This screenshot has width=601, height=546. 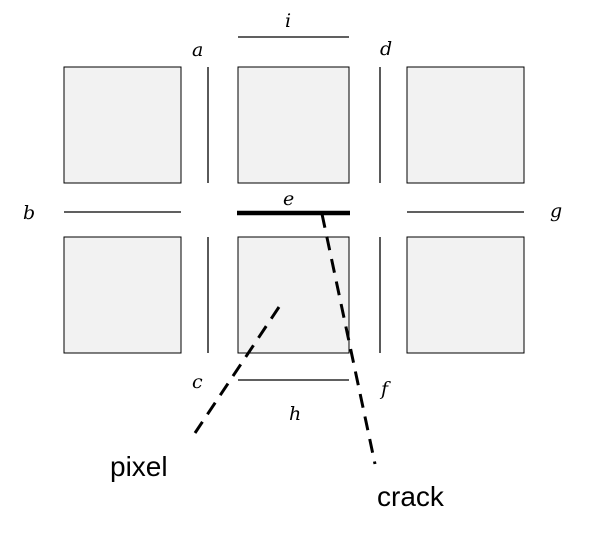 What do you see at coordinates (197, 50) in the screenshot?
I see `label-a: a` at bounding box center [197, 50].